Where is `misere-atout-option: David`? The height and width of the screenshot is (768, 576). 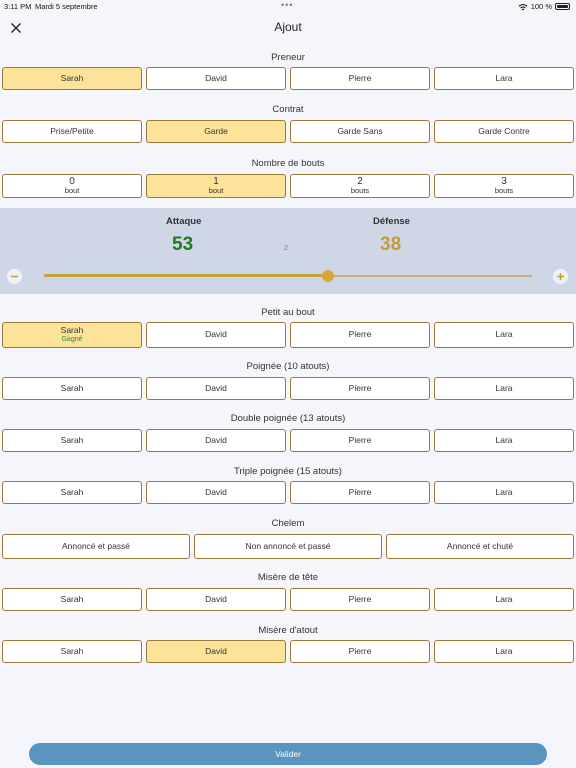 misere-atout-option: David is located at coordinates (216, 651).